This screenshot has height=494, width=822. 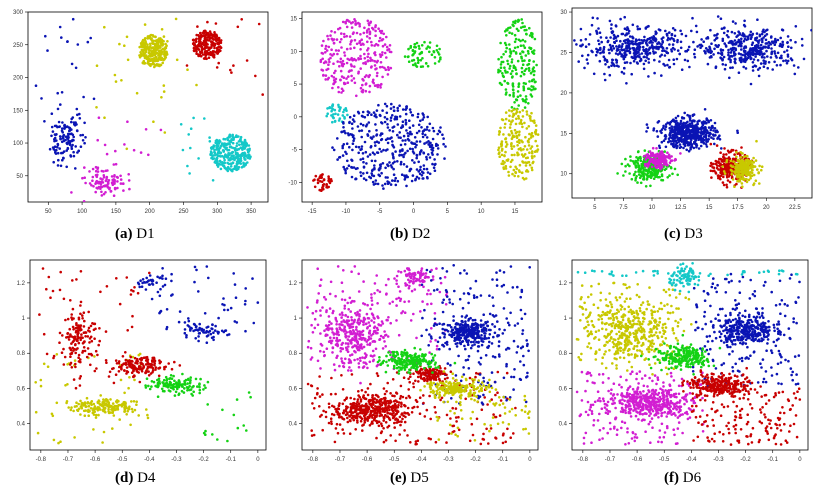 I want to click on points-layer, so click(x=147, y=355).